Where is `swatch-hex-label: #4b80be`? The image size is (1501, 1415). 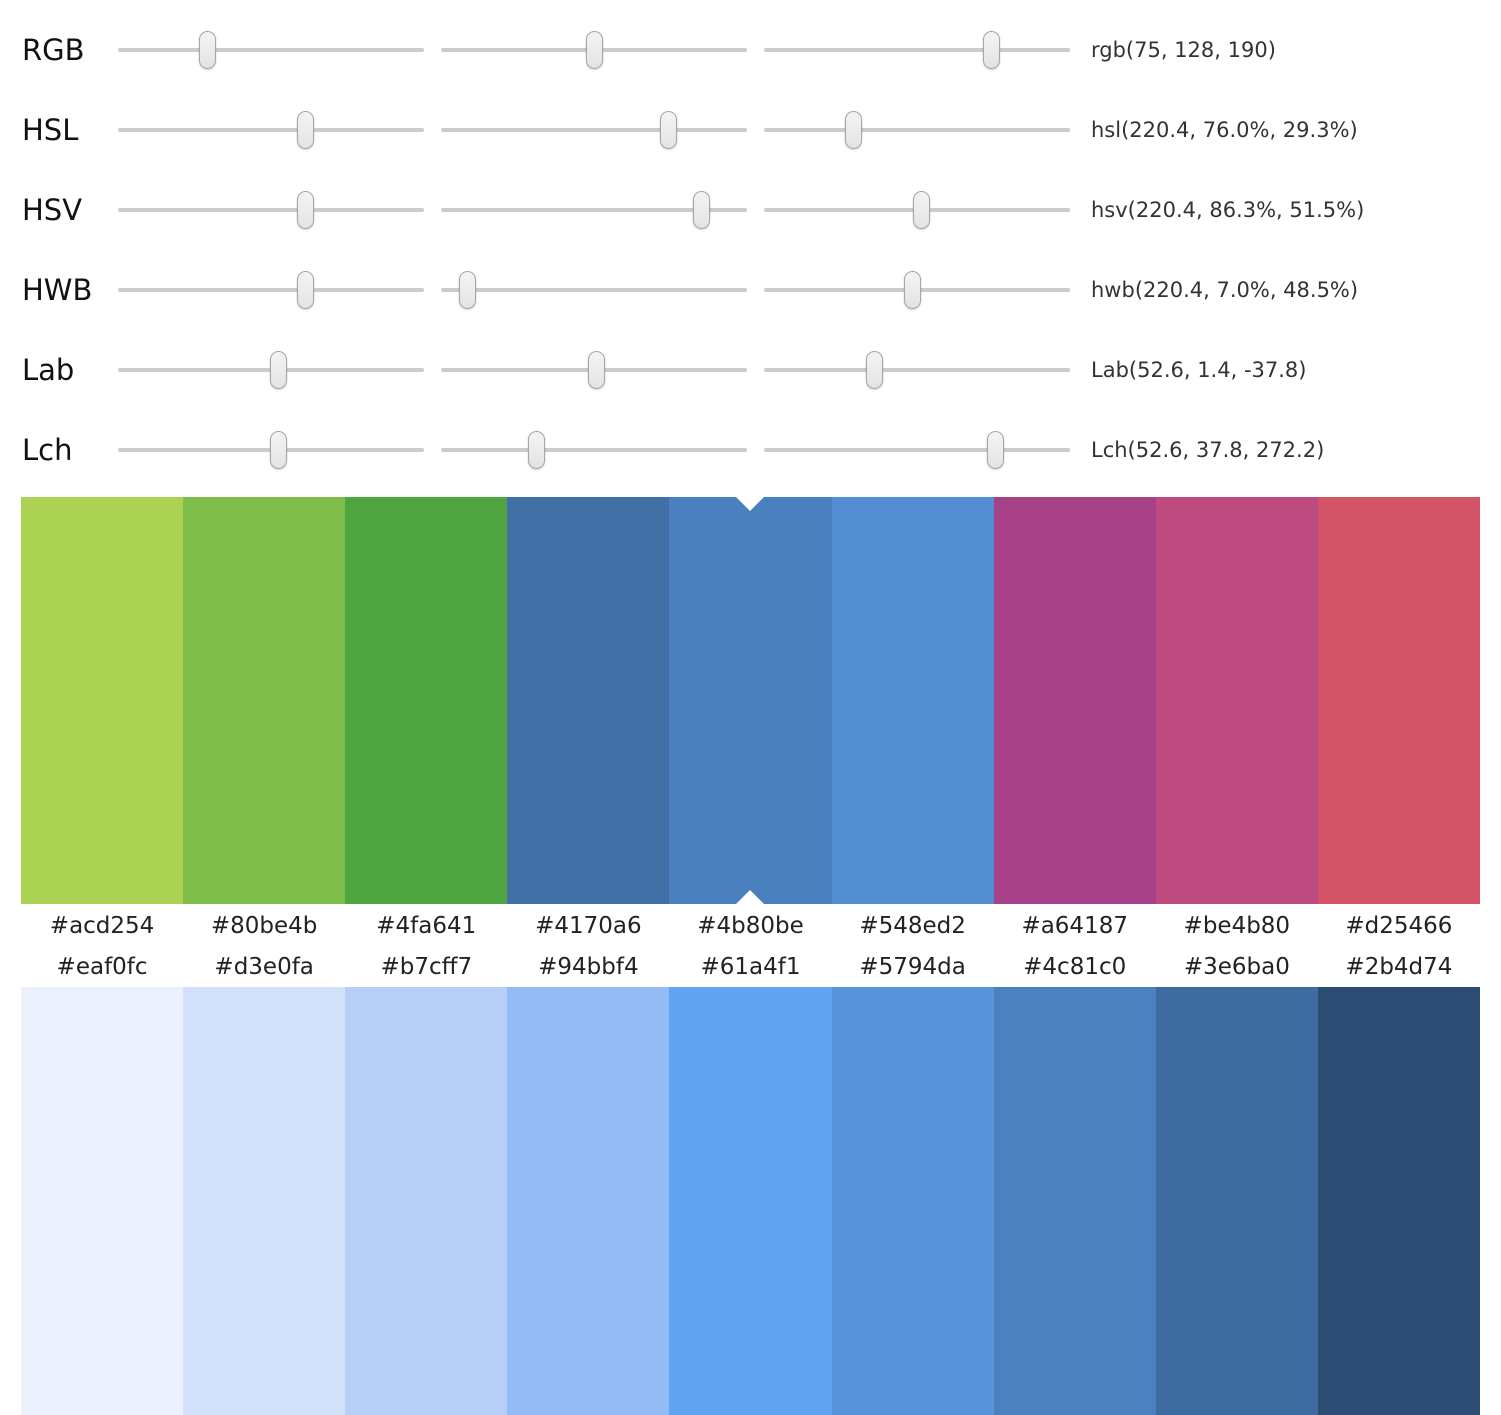
swatch-hex-label: #4b80be is located at coordinates (750, 925).